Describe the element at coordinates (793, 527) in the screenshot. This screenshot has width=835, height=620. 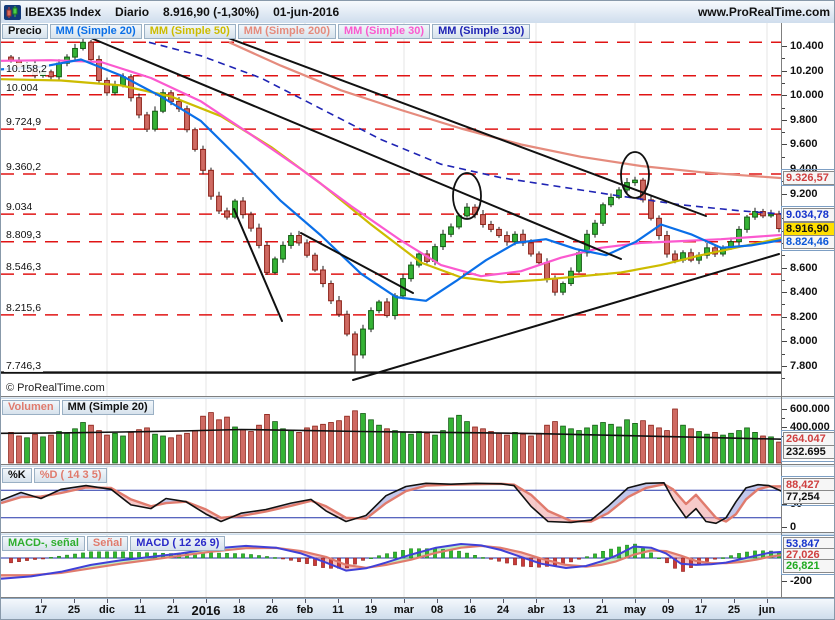
I see `axis-tick-label: 0` at that location.